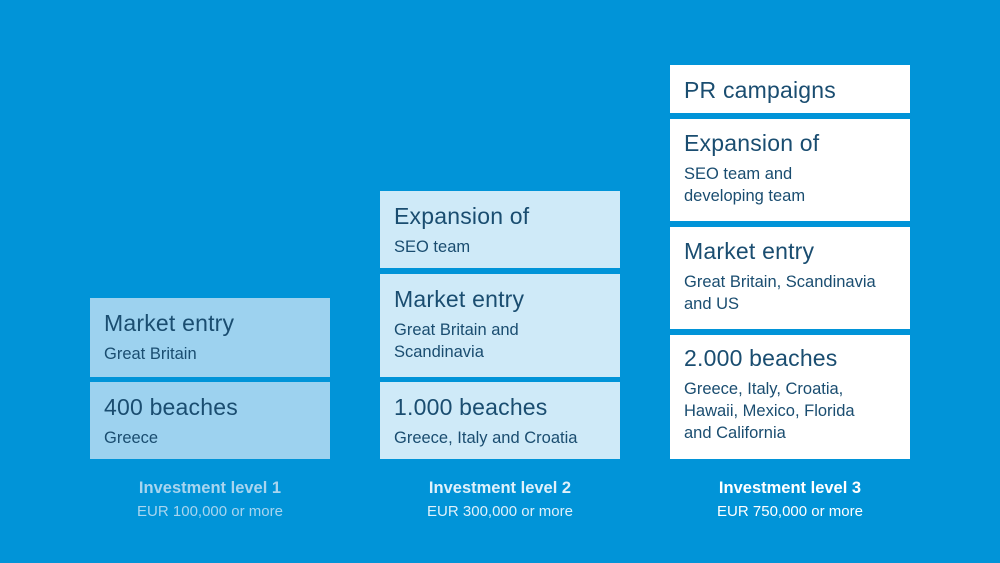 The width and height of the screenshot is (1000, 563). What do you see at coordinates (790, 511) in the screenshot?
I see `level-amount: EUR 750,000 or more` at bounding box center [790, 511].